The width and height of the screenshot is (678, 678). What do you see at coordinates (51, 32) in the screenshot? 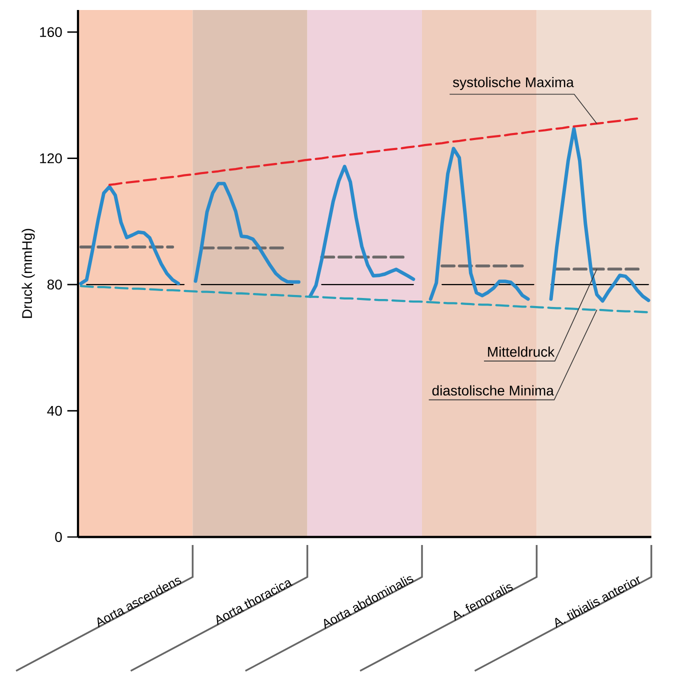
I see `y-tick-label: 160` at bounding box center [51, 32].